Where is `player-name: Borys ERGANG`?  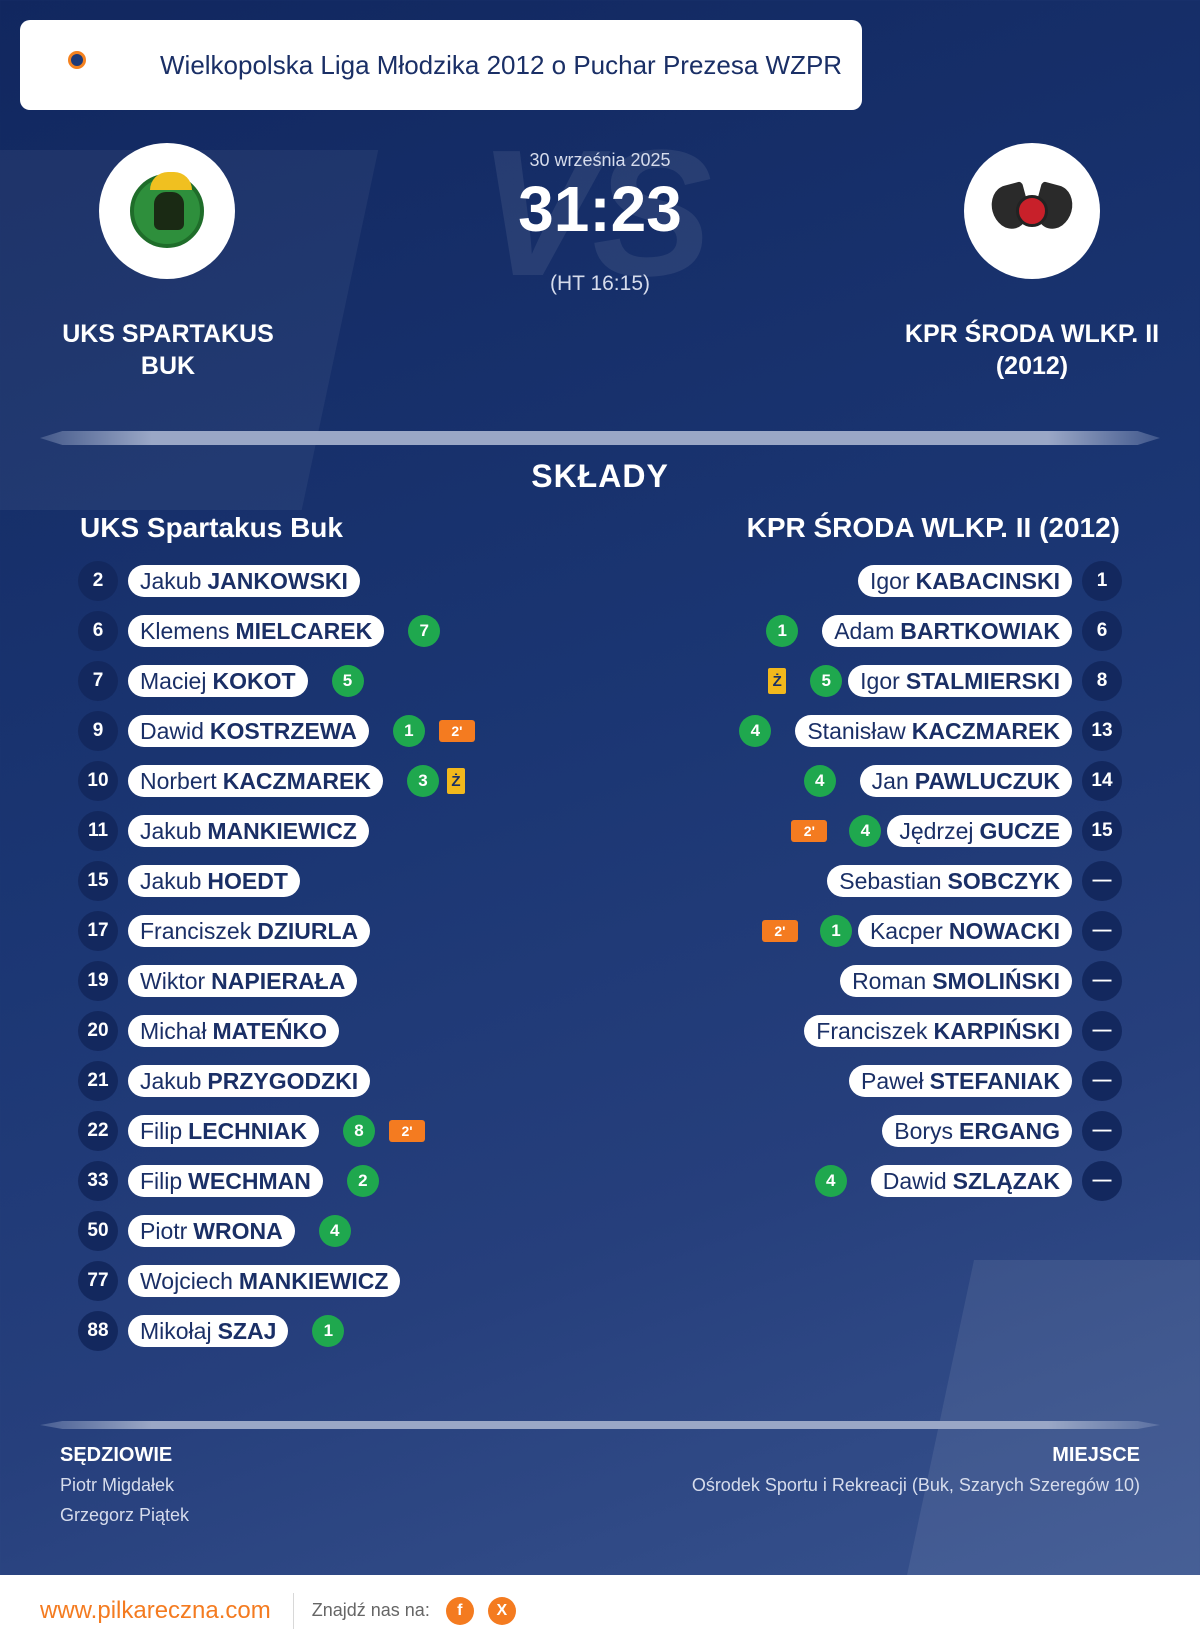 player-name: Borys ERGANG is located at coordinates (977, 1131).